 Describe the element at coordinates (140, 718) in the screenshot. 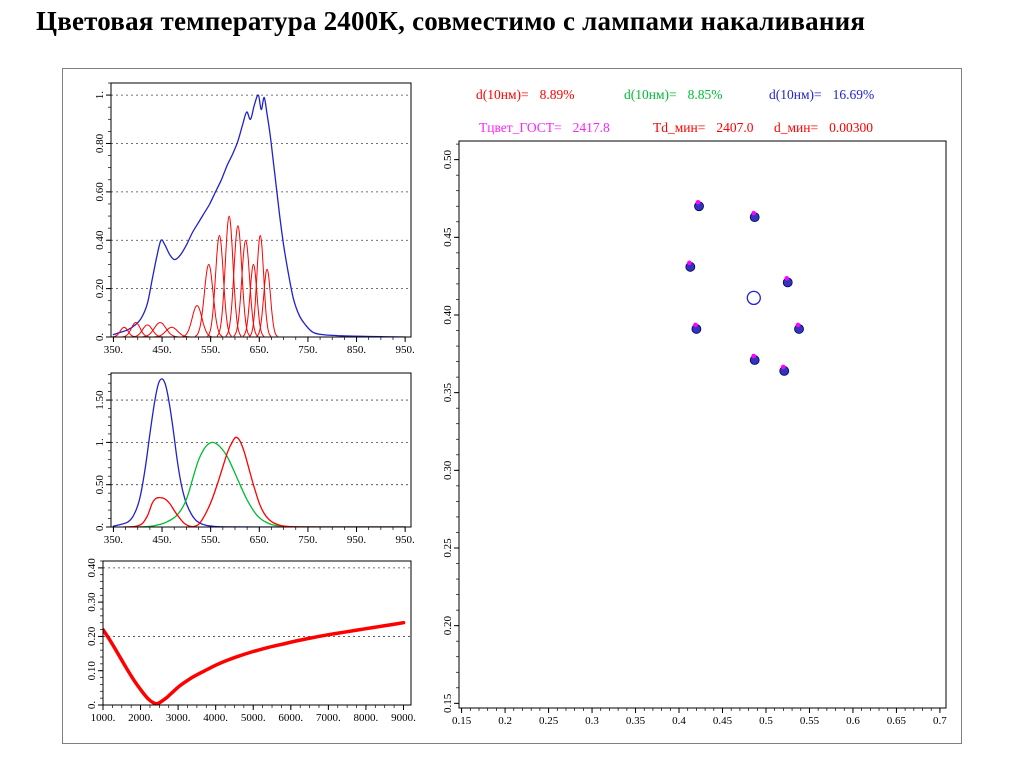

I see `x-tick-label: 2000.` at that location.